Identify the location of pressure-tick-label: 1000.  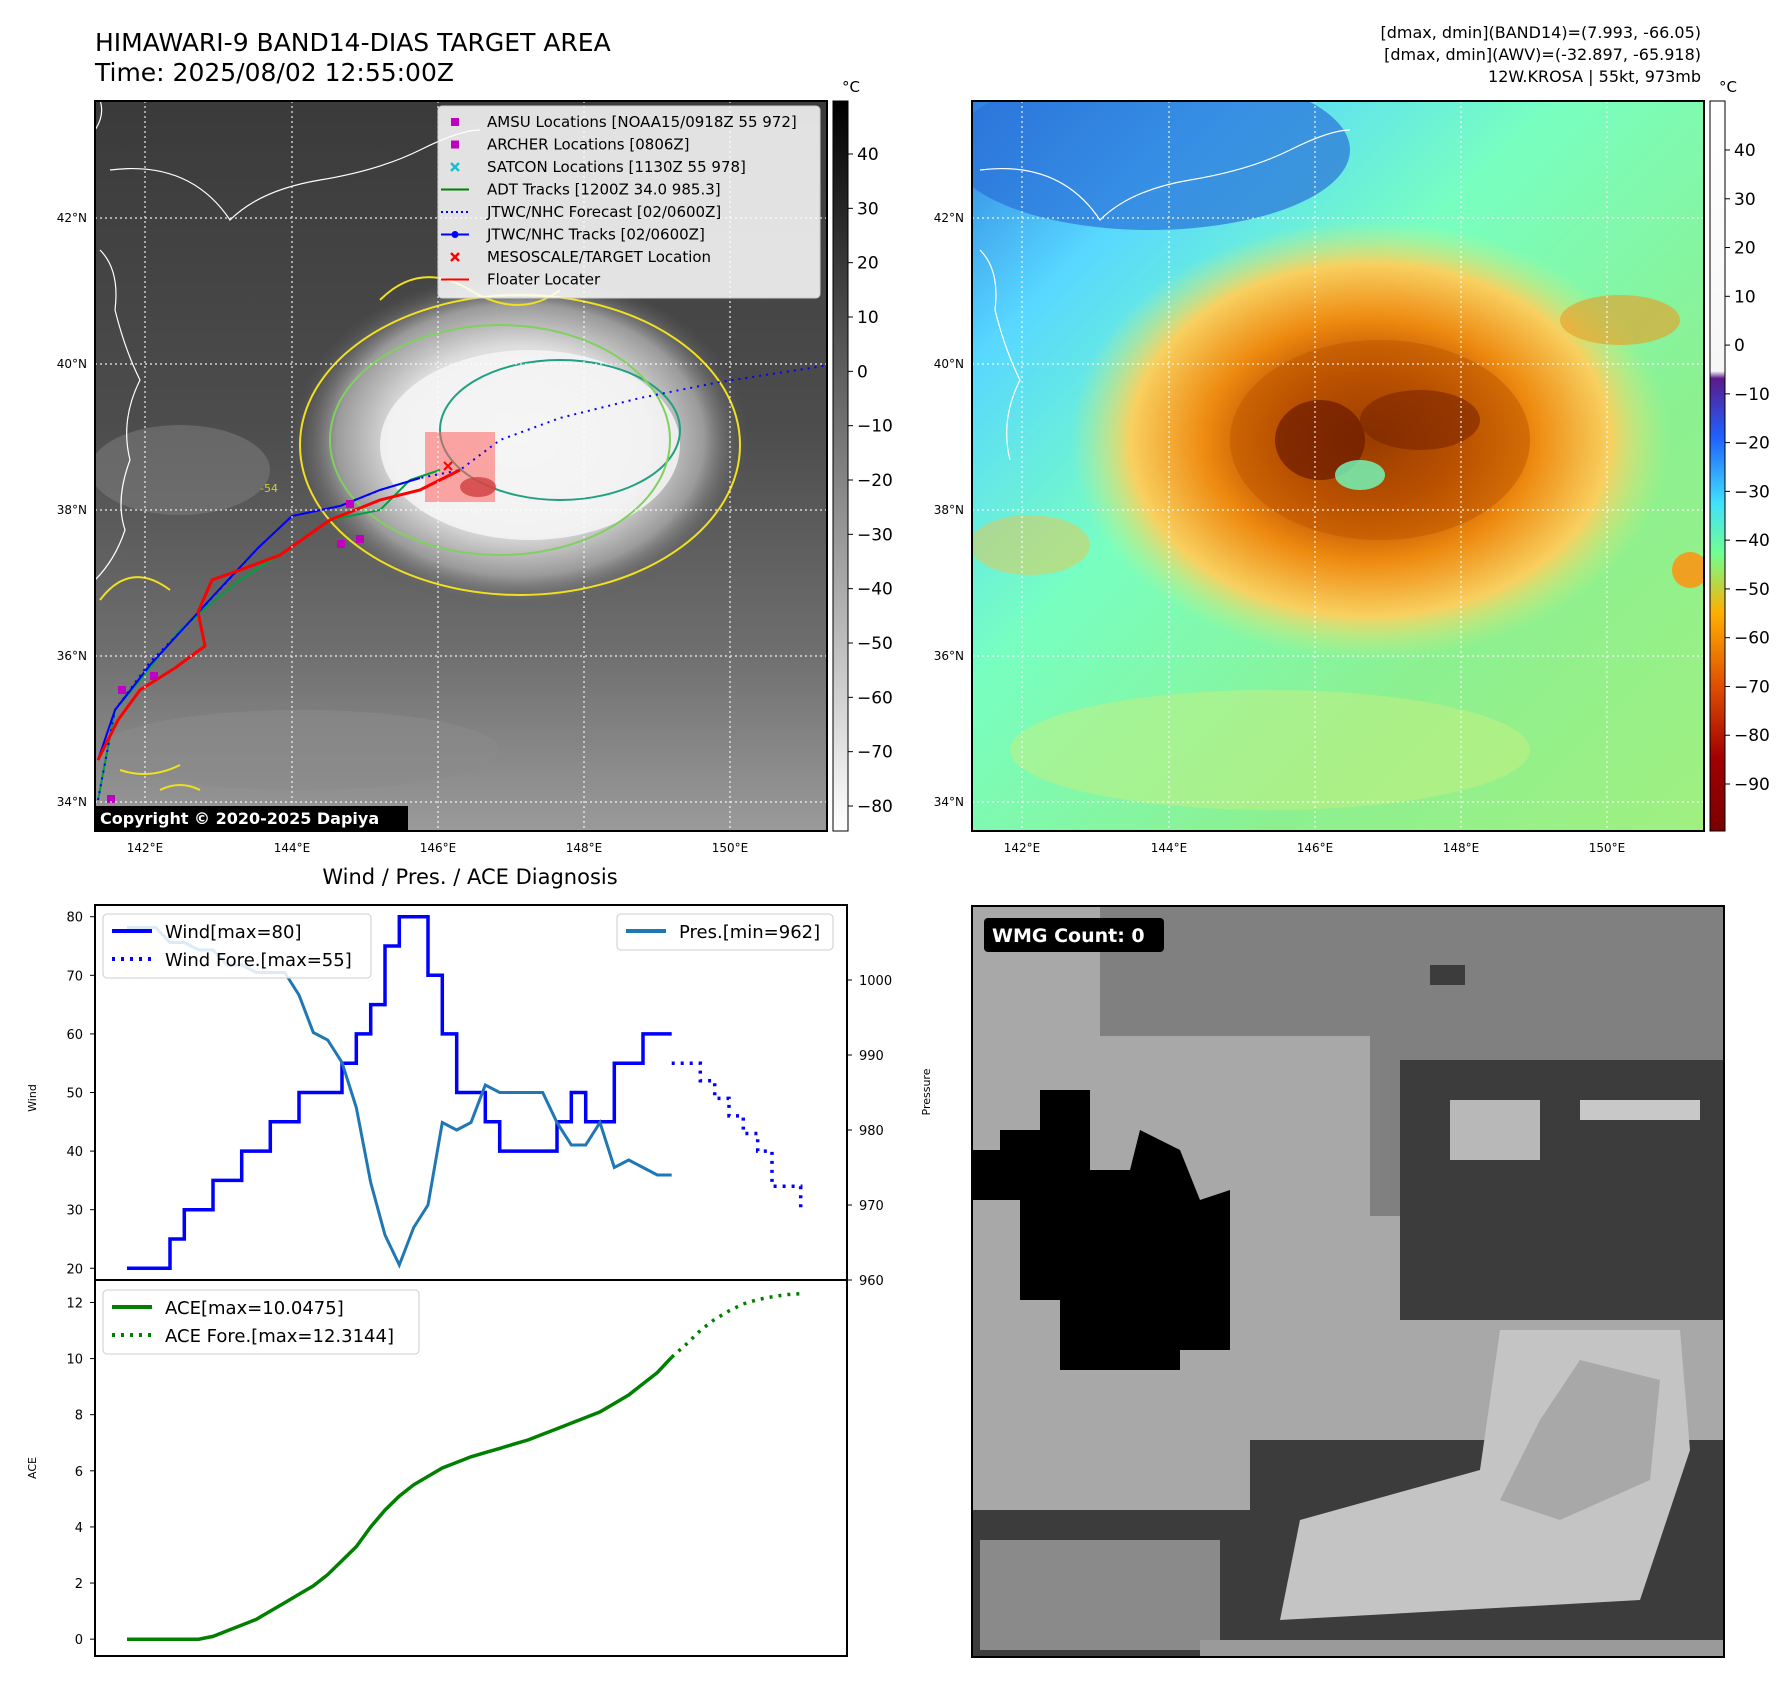
(875, 981).